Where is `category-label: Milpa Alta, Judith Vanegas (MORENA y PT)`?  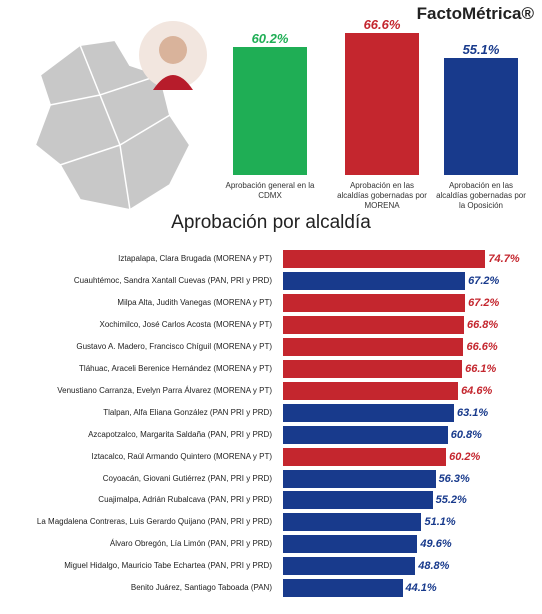 category-label: Milpa Alta, Judith Vanegas (MORENA y PT) is located at coordinates (194, 302).